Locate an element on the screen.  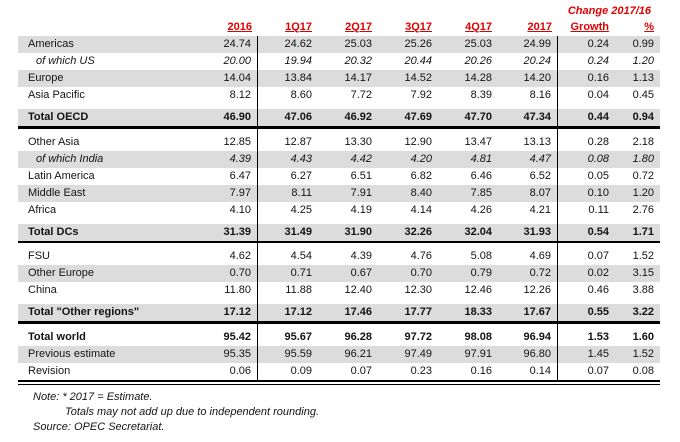
cell-value: 0.46 is located at coordinates (598, 290).